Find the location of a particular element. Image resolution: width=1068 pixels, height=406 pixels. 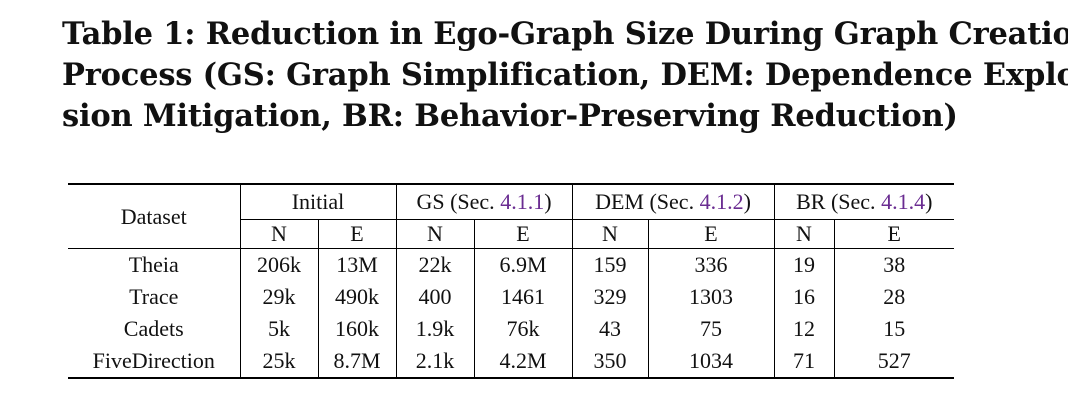

node-count-cell: 350 is located at coordinates (610, 362).